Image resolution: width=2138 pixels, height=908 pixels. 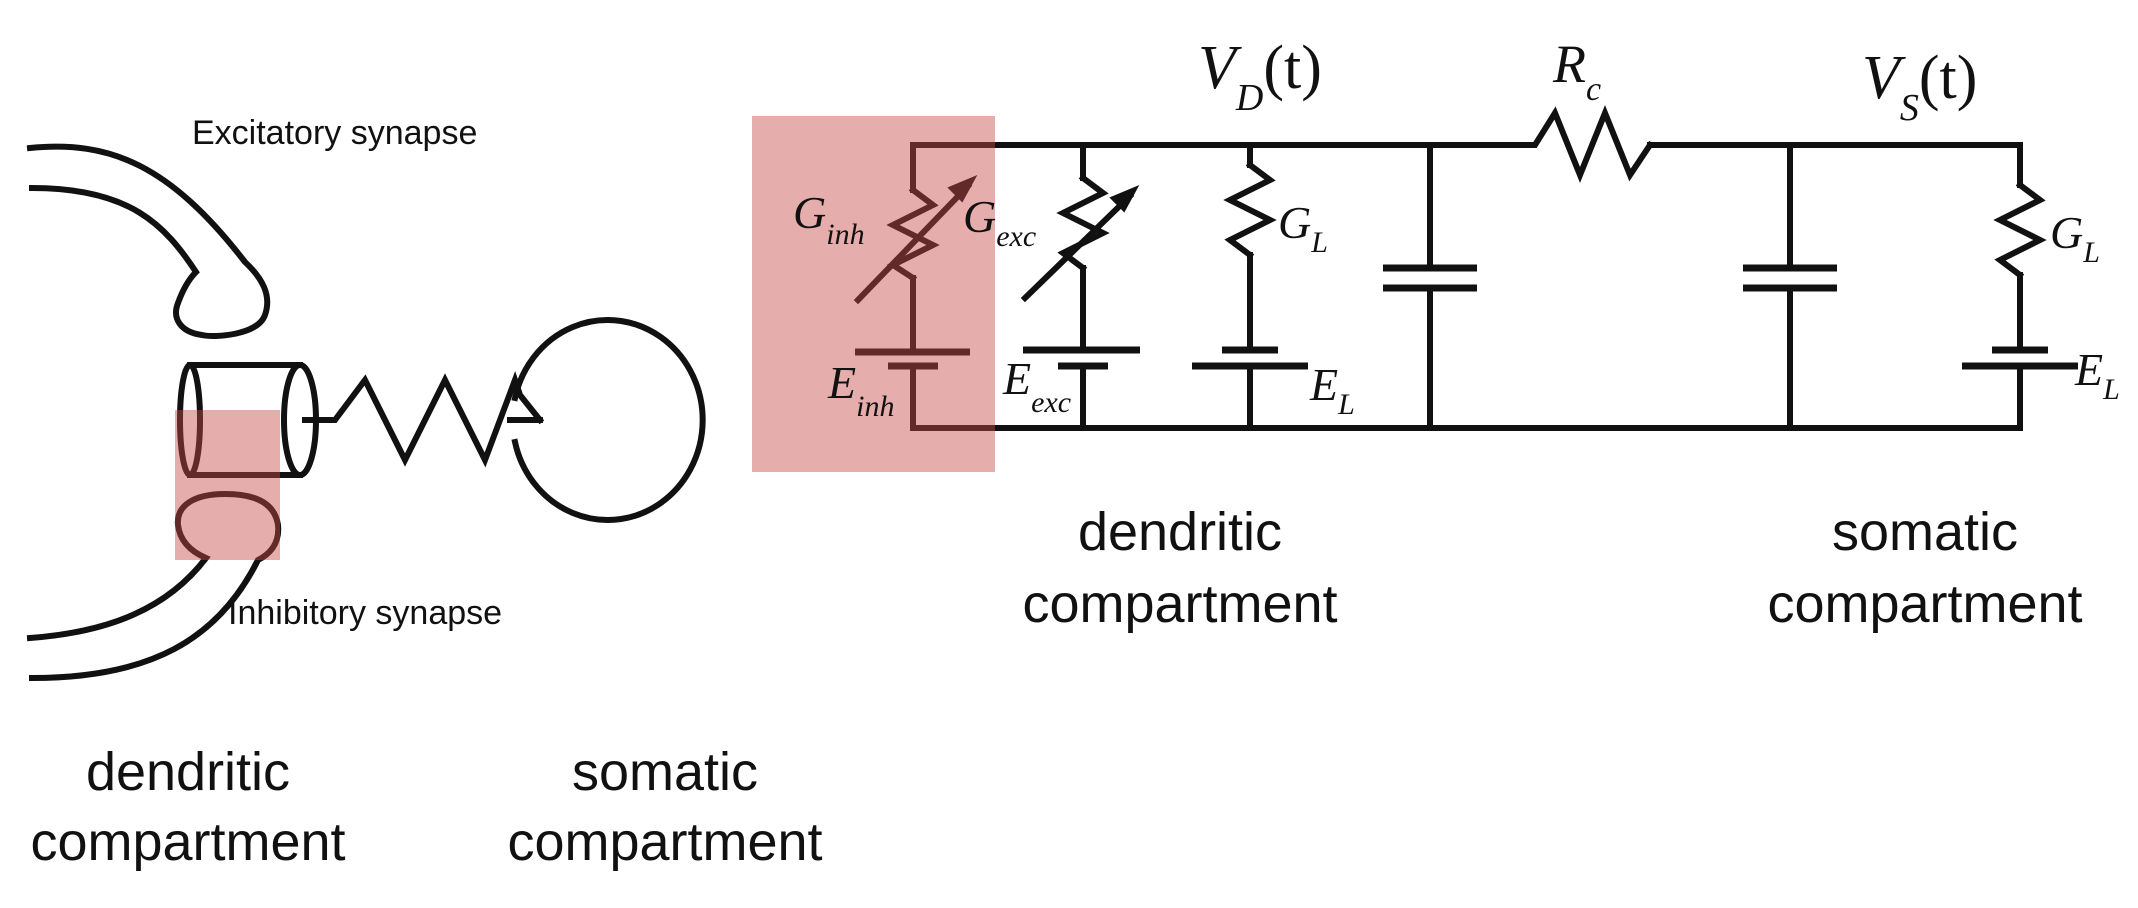 I want to click on circuit-dendritic-caption-line2: compartment, so click(x=1179, y=604).